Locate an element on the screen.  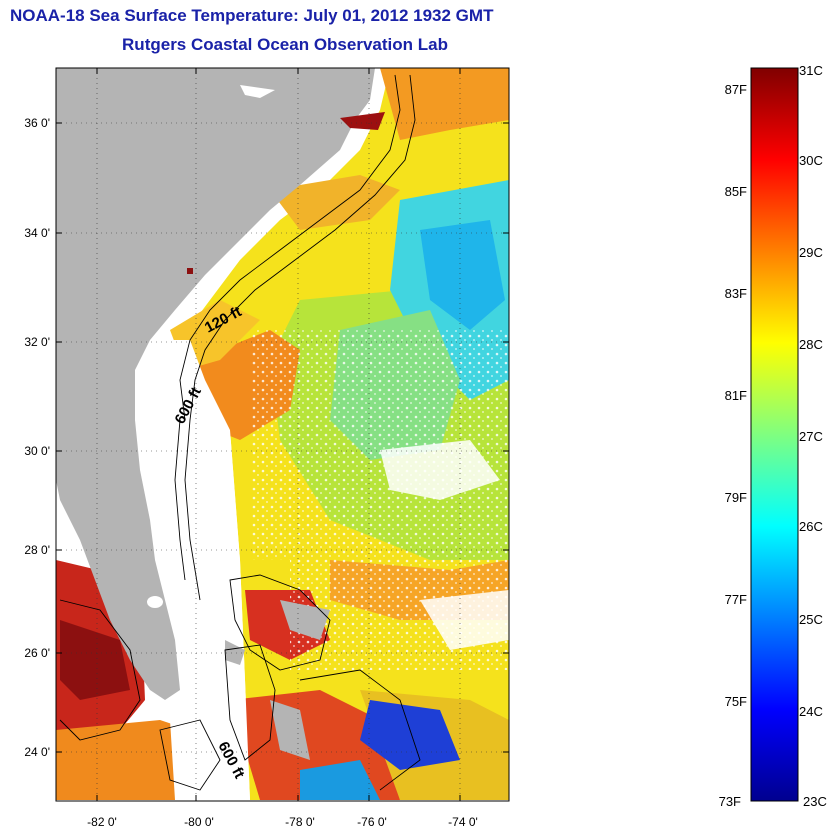
lon-tick-label: -76 0' is located at coordinates (372, 822).